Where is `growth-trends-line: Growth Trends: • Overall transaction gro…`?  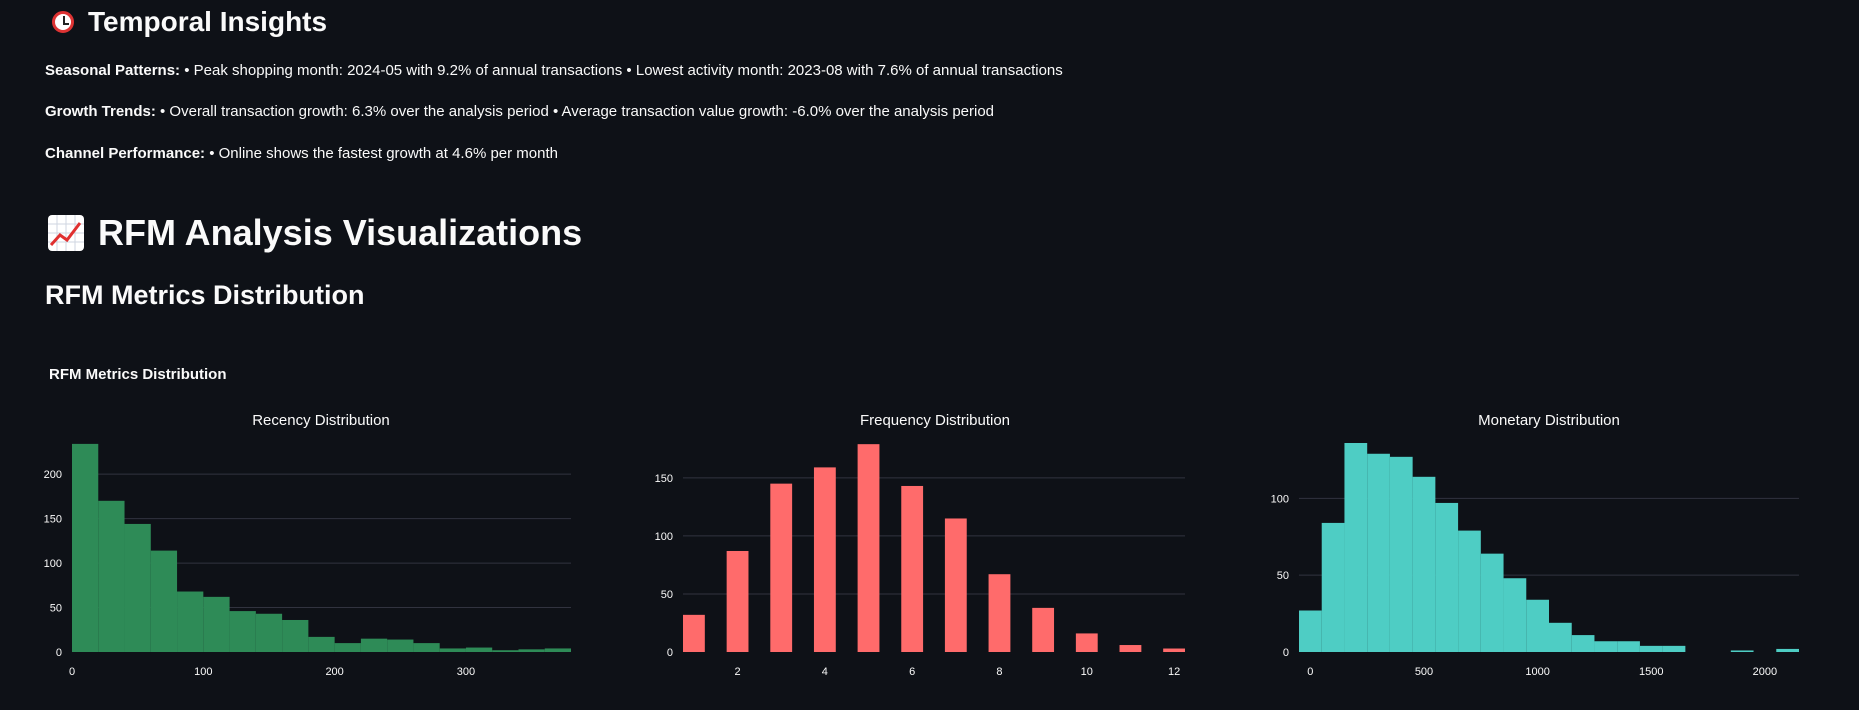
growth-trends-line: Growth Trends: • Overall transaction gro… is located at coordinates (519, 111).